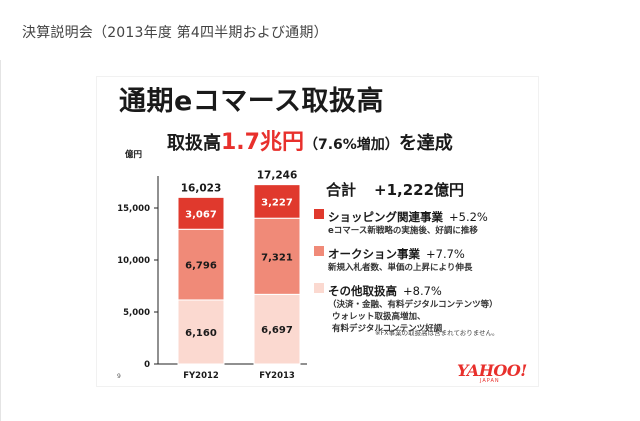 This screenshot has width=640, height=421. Describe the element at coordinates (492, 370) in the screenshot. I see `yahoo-logo: YAHOO!` at that location.